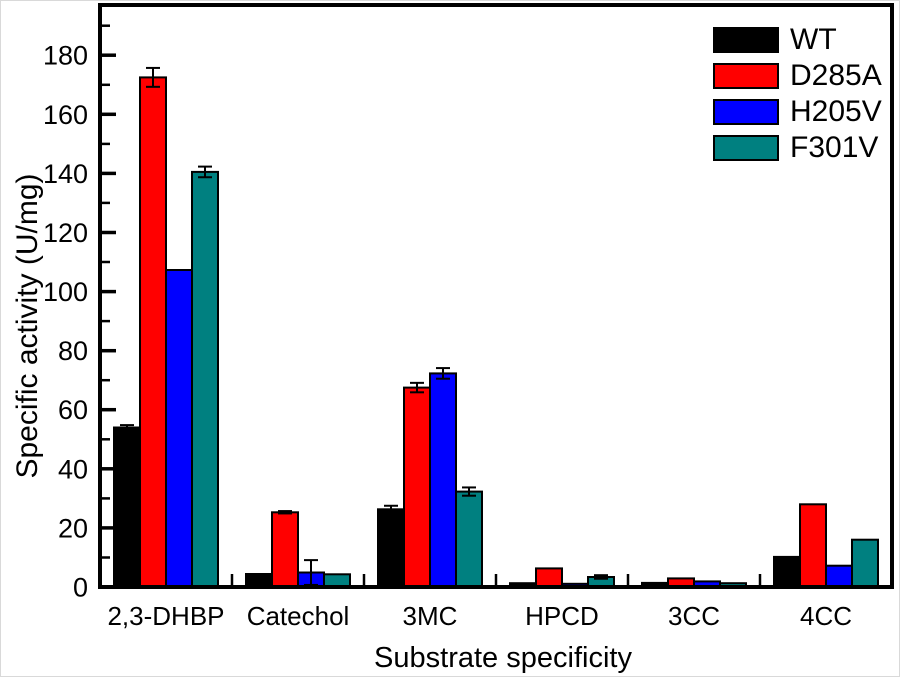  What do you see at coordinates (165, 616) in the screenshot?
I see `x-tick-label-2,3-DHBP: 2,3-DHBP` at bounding box center [165, 616].